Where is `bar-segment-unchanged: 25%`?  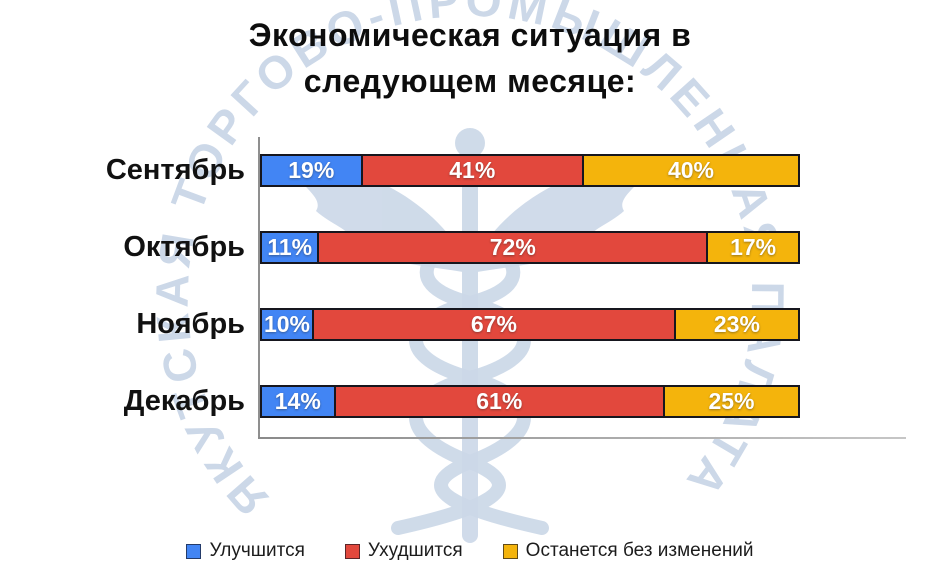 bar-segment-unchanged: 25% is located at coordinates (732, 401).